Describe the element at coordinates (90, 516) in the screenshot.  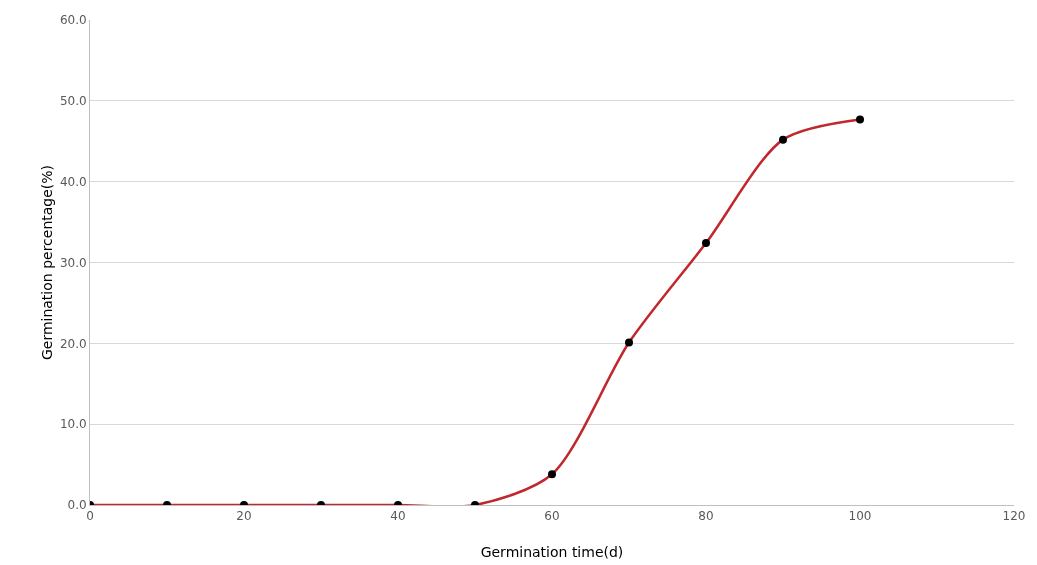
I see `x-tick-label: 0` at that location.